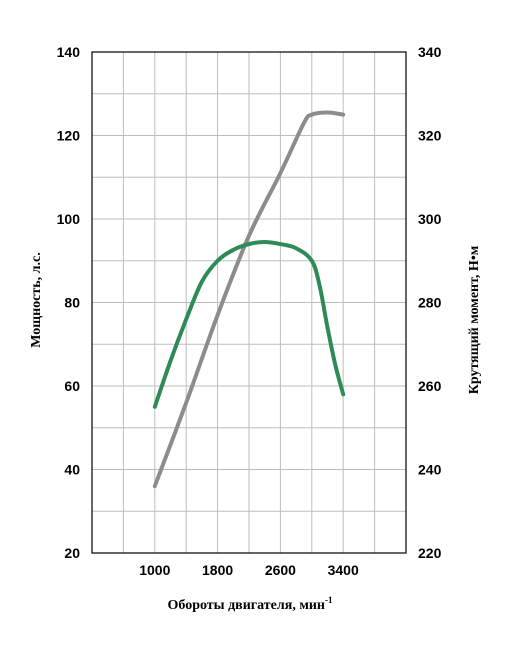  I want to click on right-tick-label: 280, so click(430, 303).